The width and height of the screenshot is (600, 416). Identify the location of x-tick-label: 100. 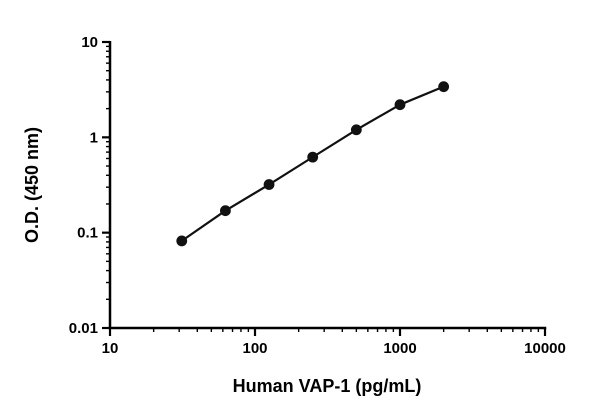
(254, 348).